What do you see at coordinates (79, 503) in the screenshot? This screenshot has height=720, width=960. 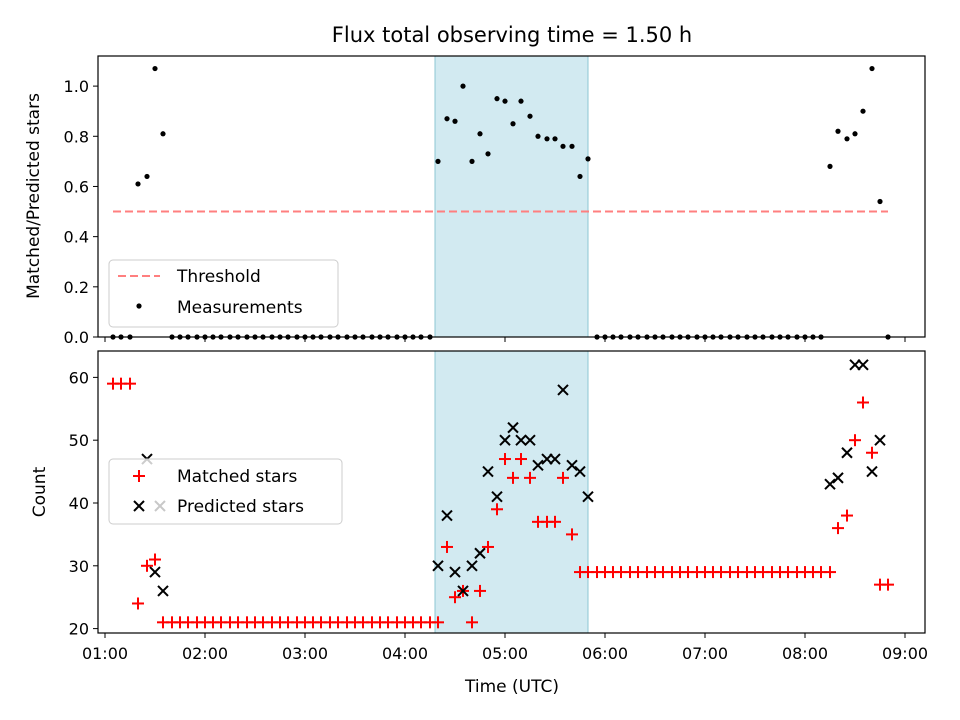 I see `bottom-ytick-label: 40` at bounding box center [79, 503].